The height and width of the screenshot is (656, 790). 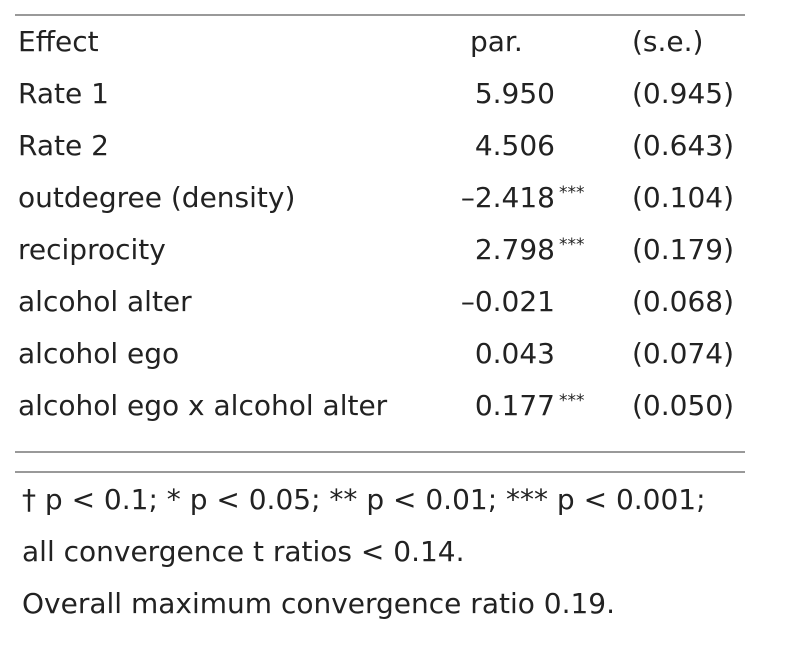 What do you see at coordinates (58, 41) in the screenshot?
I see `header-cell: Effect` at bounding box center [58, 41].